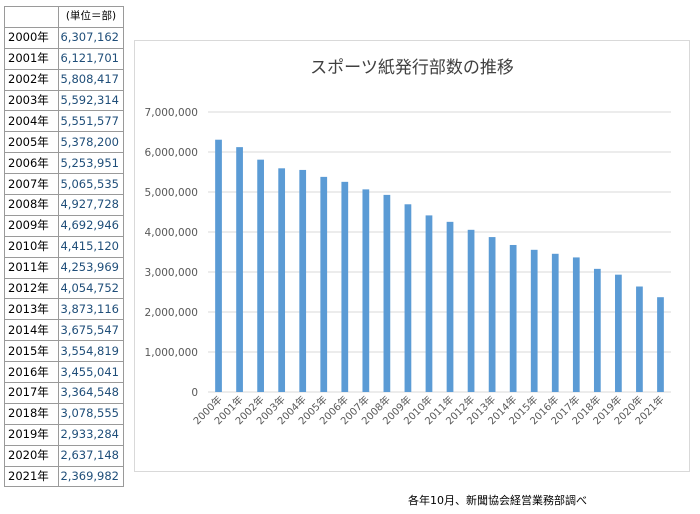  What do you see at coordinates (31, 58) in the screenshot?
I see `year-cell: 2001年` at bounding box center [31, 58].